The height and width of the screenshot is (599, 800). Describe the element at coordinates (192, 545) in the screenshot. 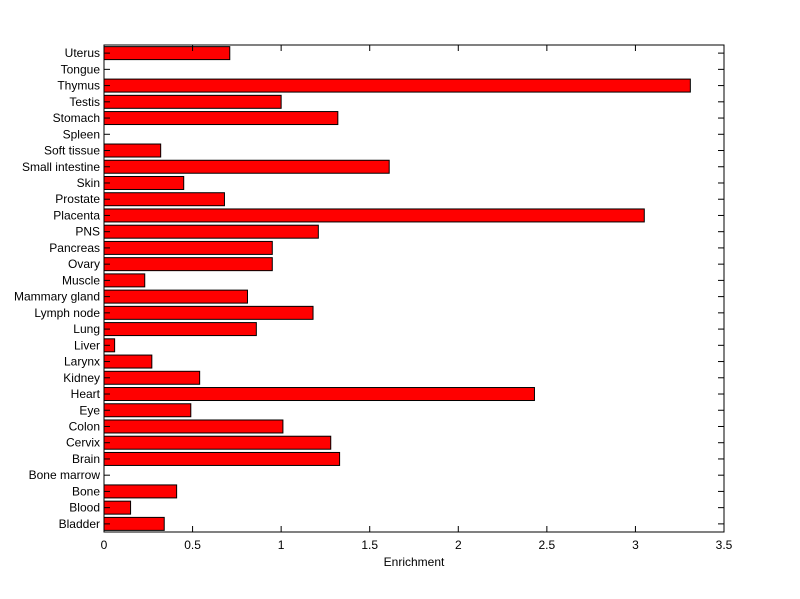

I see `x-tick-label: 0.5` at that location.